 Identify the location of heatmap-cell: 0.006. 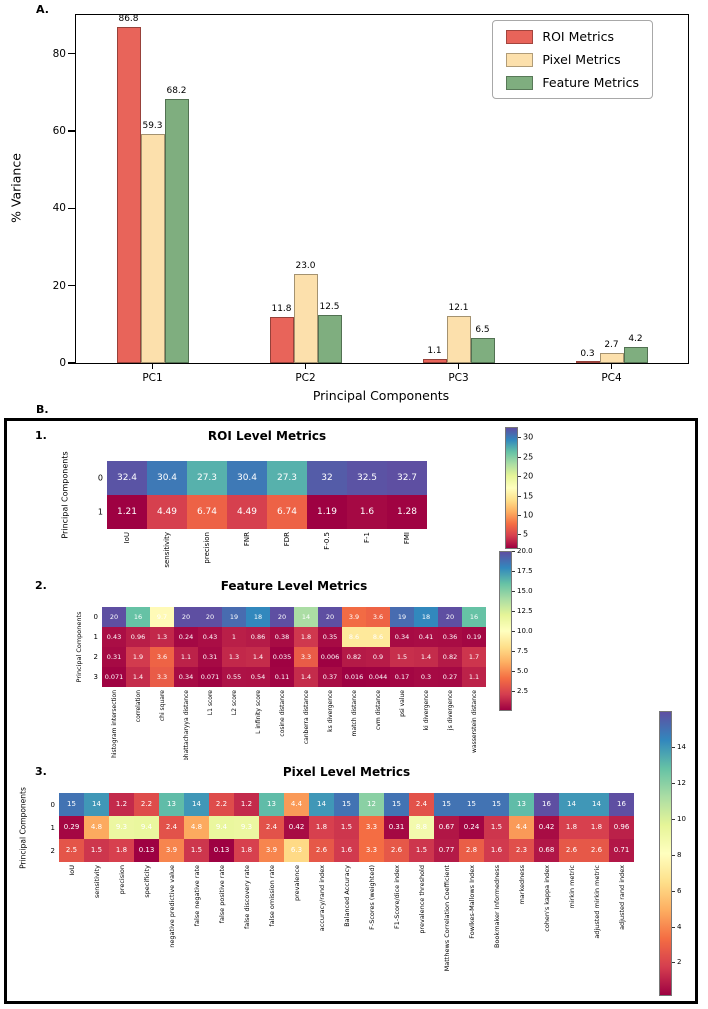
(330, 657).